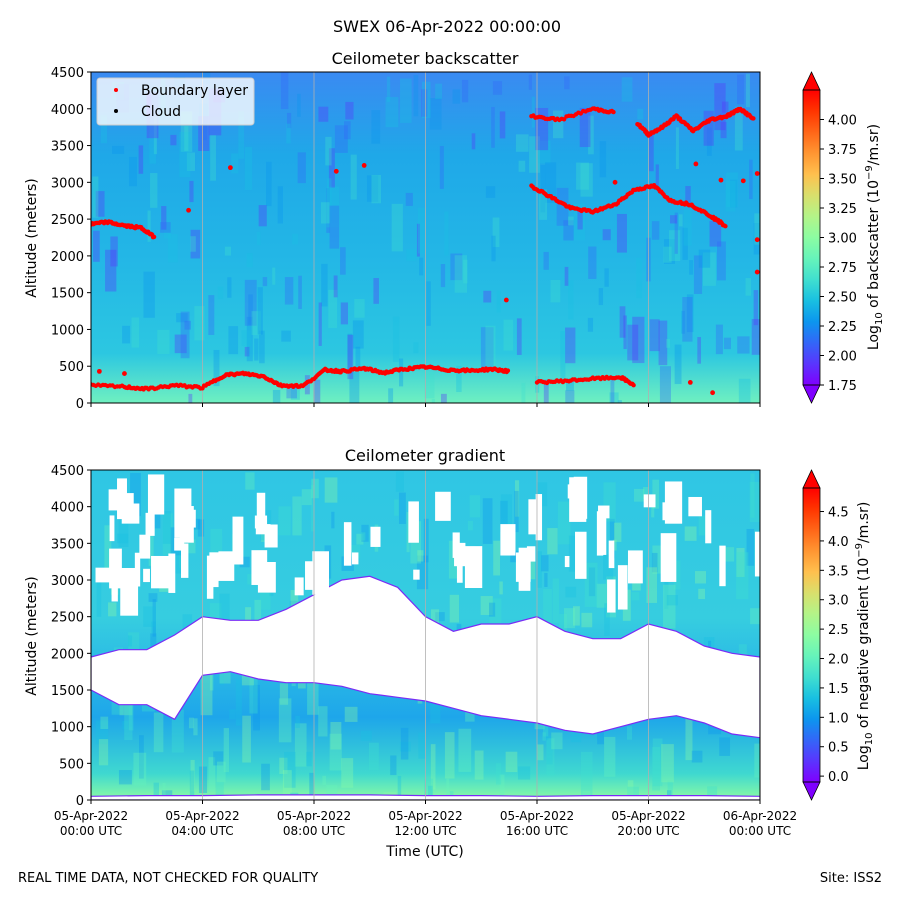  Describe the element at coordinates (425, 405) in the screenshot. I see `backscatter-x-ticks` at that location.